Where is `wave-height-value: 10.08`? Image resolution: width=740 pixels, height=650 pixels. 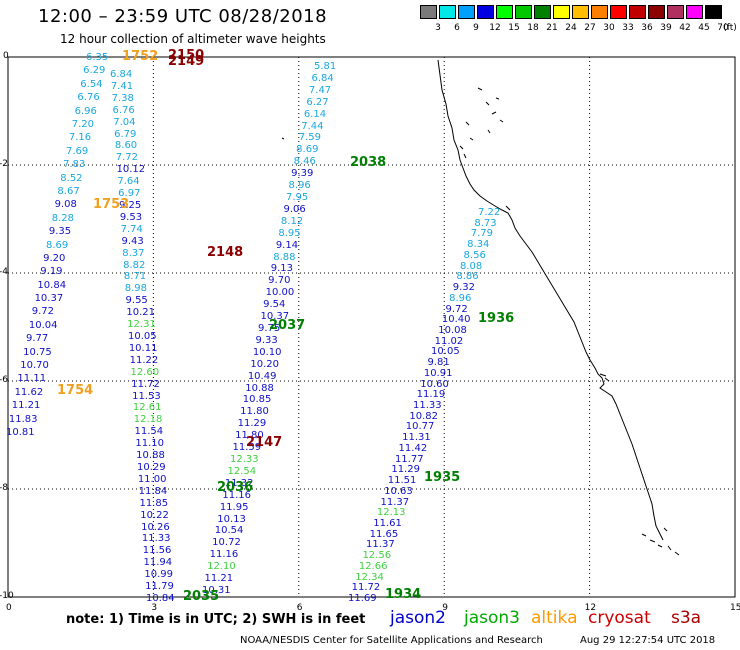
wave-height-value: 10.08 is located at coordinates (452, 330).